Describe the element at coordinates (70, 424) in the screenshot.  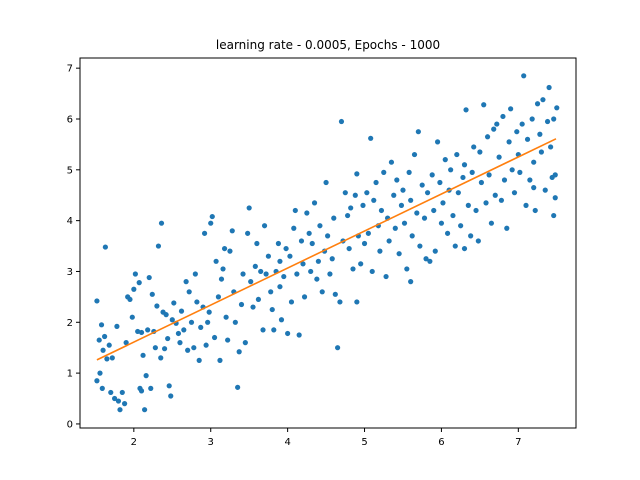
I see `y-tick-label: 0` at that location.